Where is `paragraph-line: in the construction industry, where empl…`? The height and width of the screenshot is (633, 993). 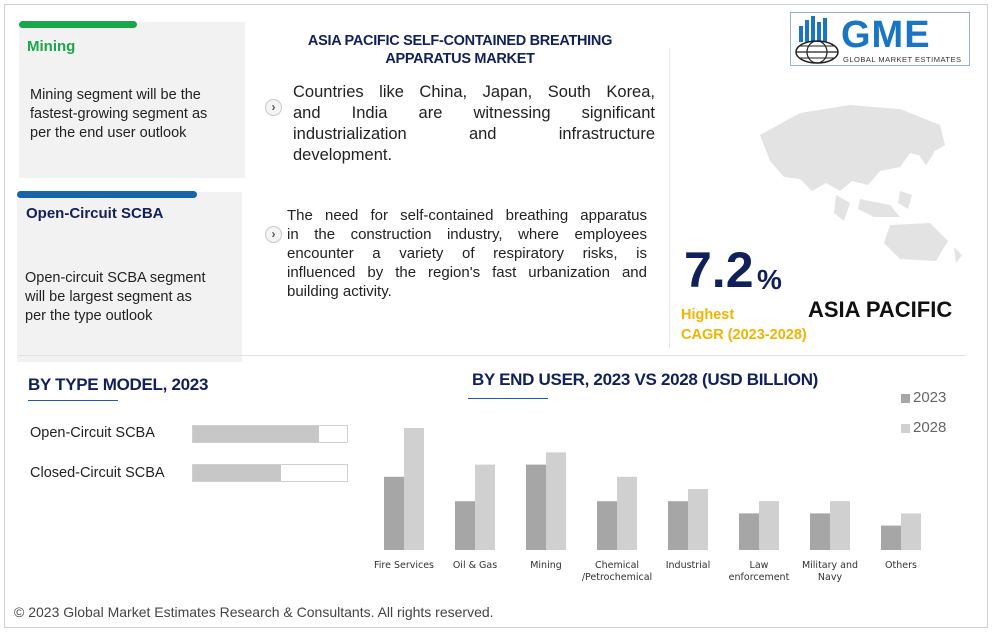 paragraph-line: in the construction industry, where empl… is located at coordinates (467, 234).